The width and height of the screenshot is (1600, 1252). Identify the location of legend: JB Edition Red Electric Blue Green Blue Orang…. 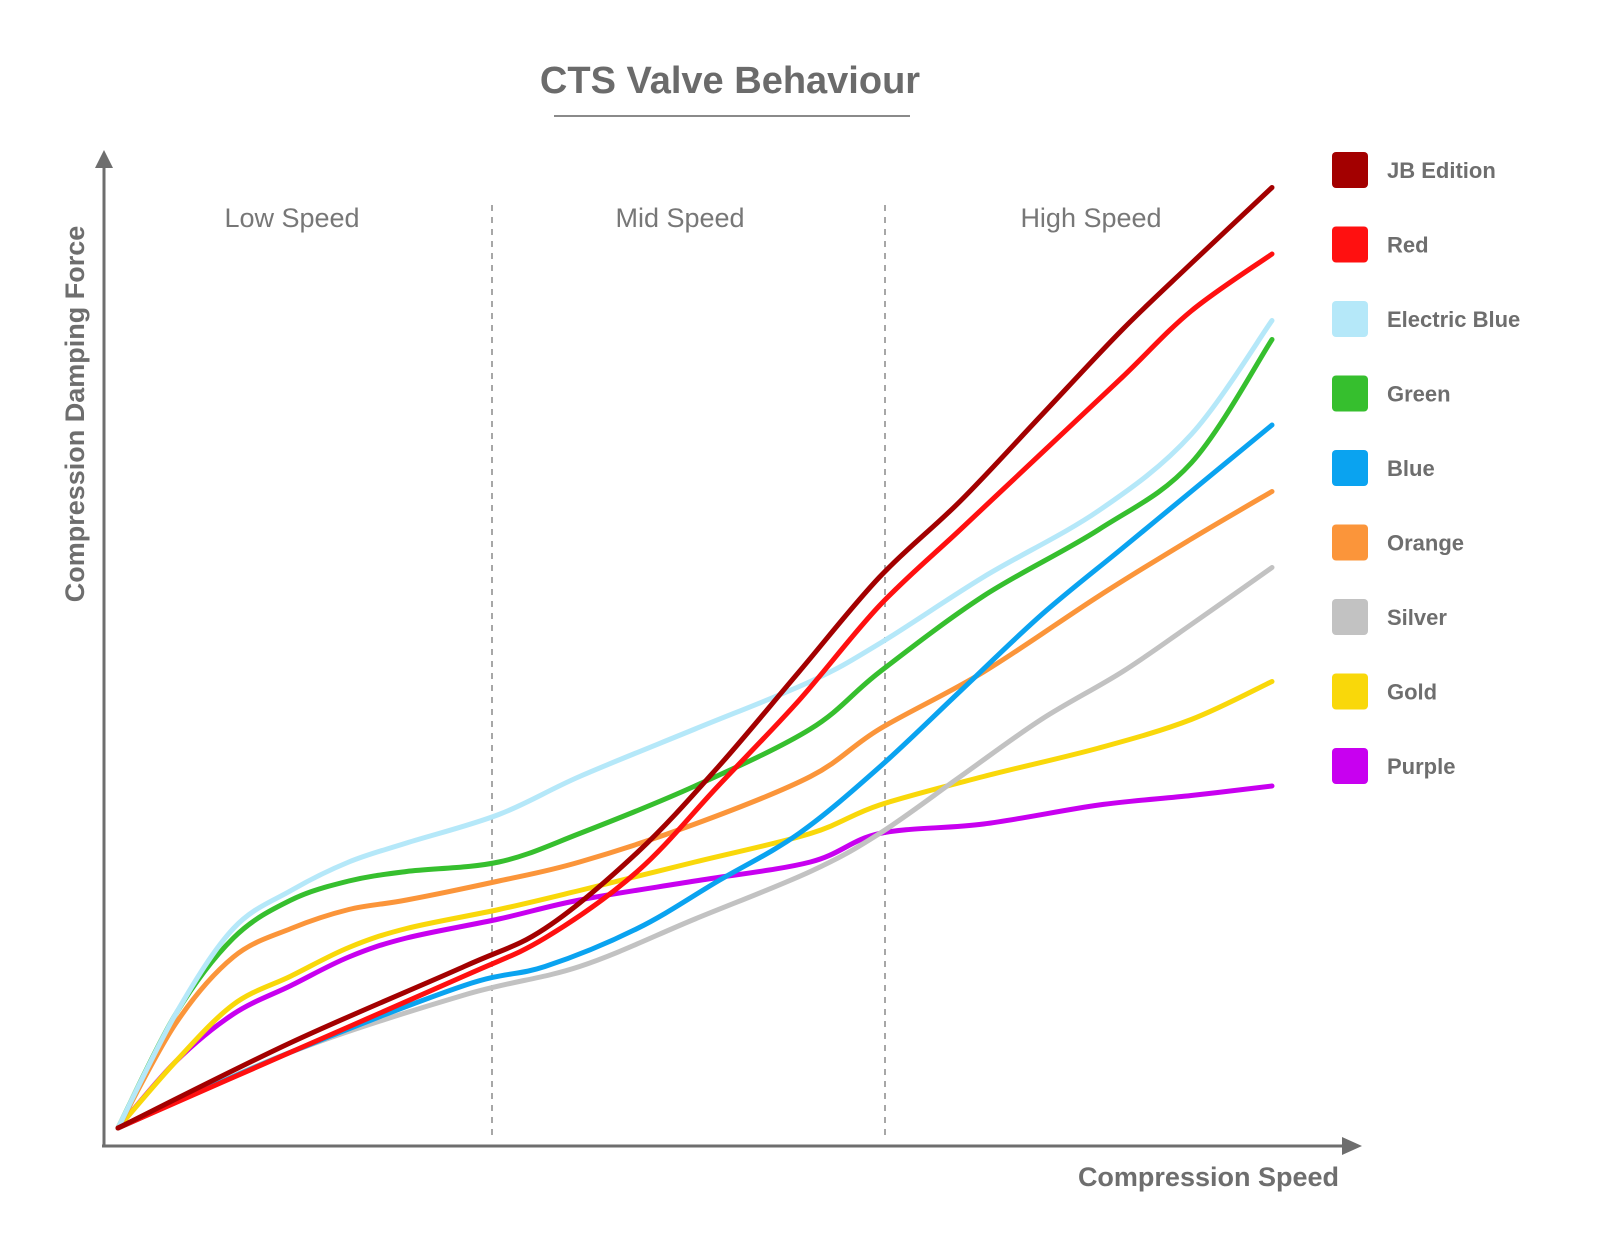
(1426, 468).